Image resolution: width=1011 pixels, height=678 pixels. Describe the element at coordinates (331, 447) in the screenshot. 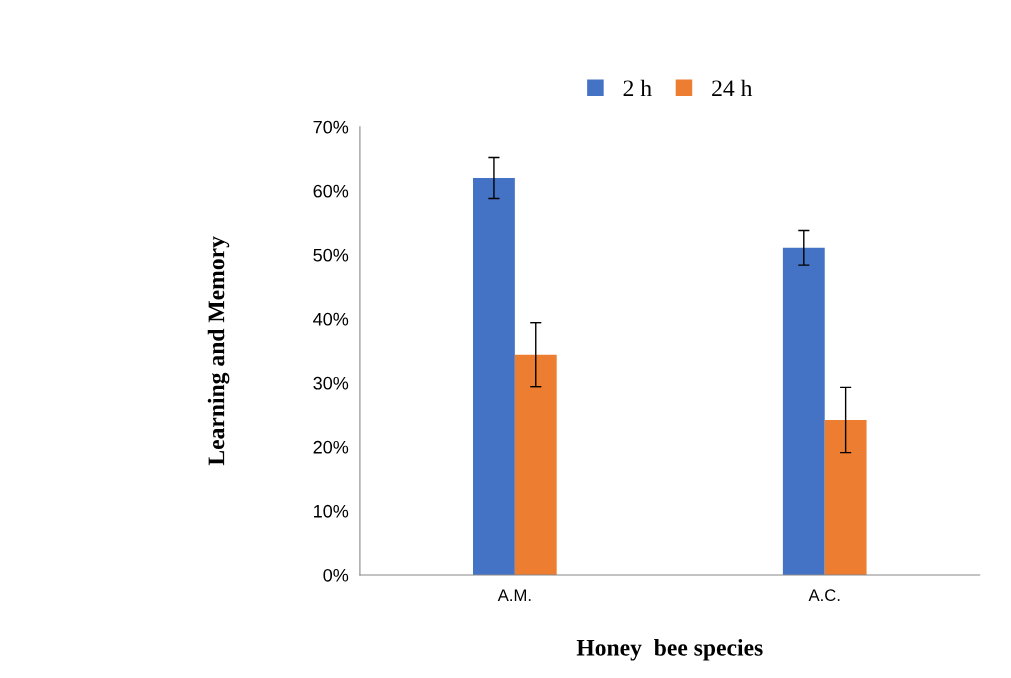

I see `y-tick-label: 20%` at that location.